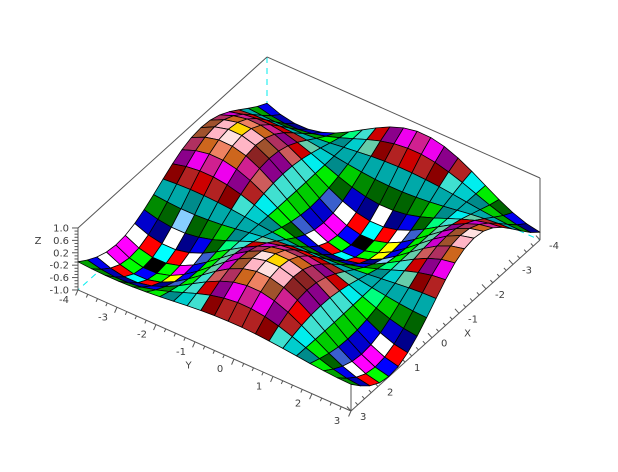  I want to click on y-tick-label: 3, so click(337, 421).